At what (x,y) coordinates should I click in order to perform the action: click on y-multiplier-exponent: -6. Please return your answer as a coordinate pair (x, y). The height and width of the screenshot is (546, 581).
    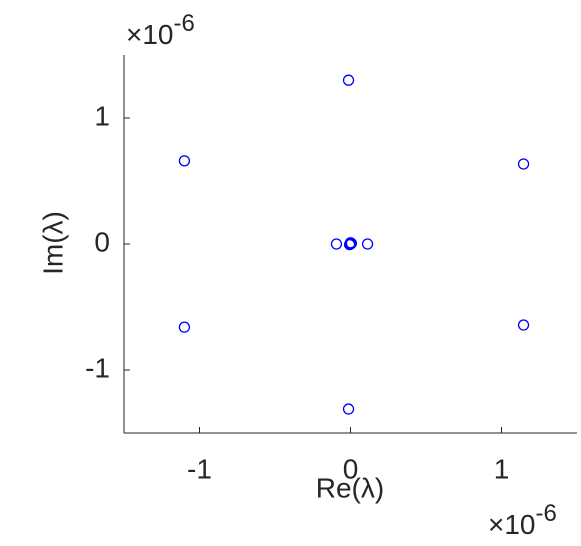
    Looking at the image, I should click on (184, 23).